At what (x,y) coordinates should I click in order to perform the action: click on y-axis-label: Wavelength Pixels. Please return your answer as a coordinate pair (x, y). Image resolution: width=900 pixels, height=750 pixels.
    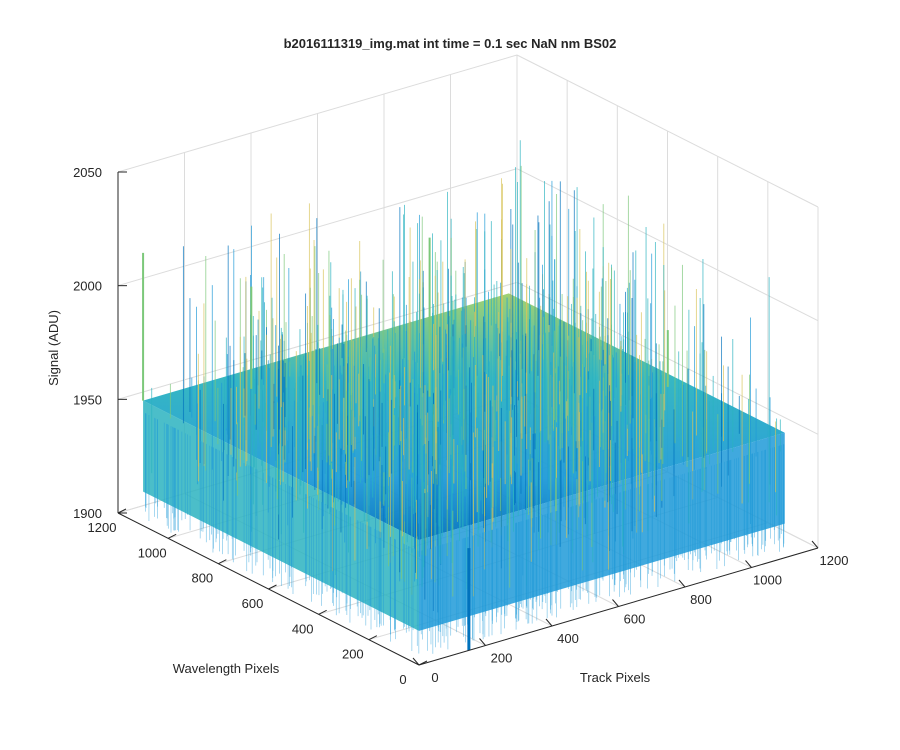
    Looking at the image, I should click on (226, 668).